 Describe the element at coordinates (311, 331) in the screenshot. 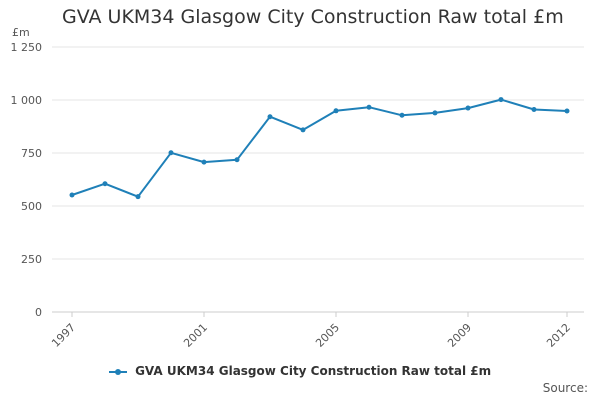

I see `x-axis-ticks: 1997 2001 2005 2009 2012` at that location.